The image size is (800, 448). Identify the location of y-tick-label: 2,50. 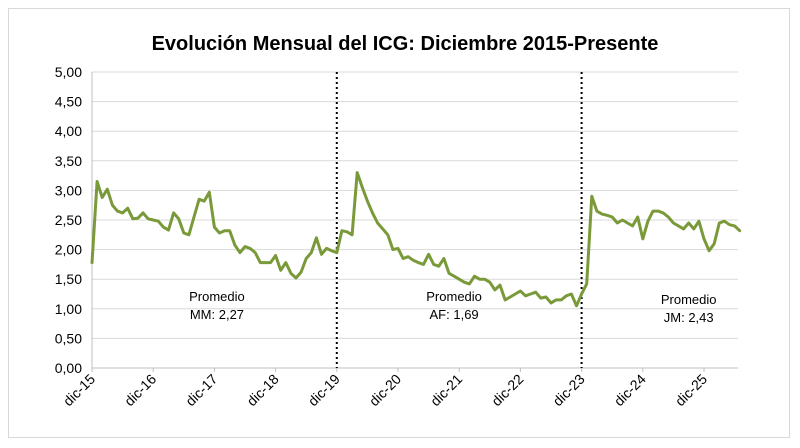
(68, 220).